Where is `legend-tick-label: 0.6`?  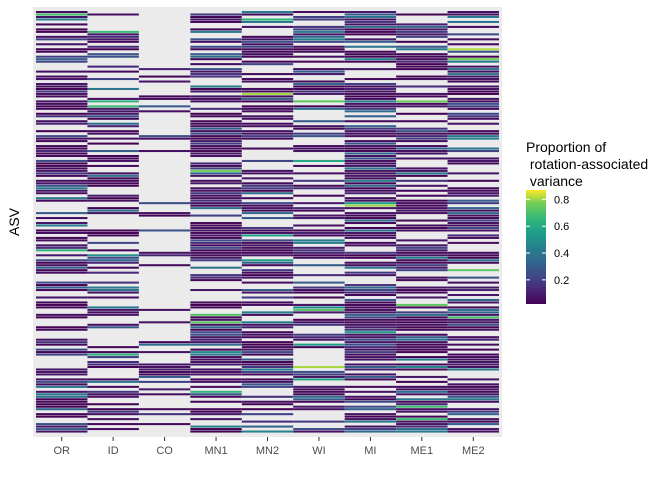 legend-tick-label: 0.6 is located at coordinates (561, 227).